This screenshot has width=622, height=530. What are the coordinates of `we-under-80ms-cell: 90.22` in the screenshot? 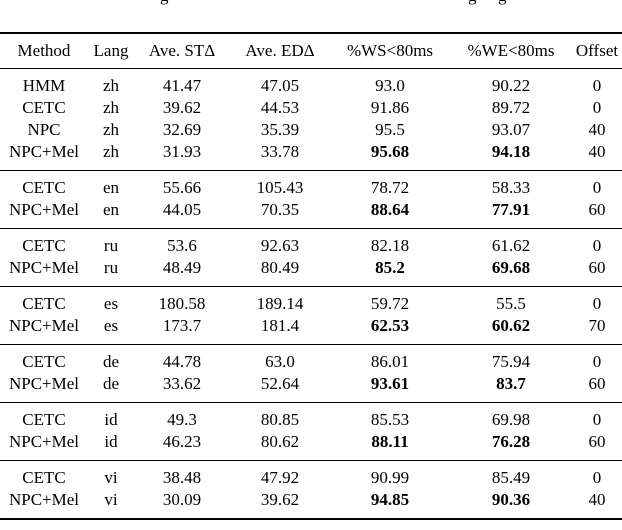 It's located at (511, 85).